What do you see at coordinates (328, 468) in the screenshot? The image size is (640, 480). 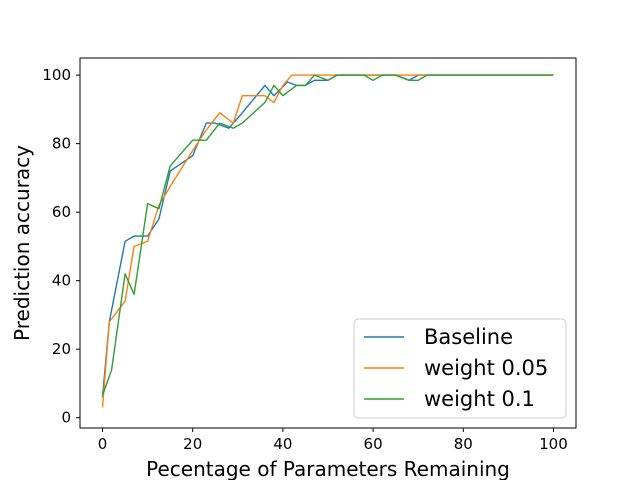 I see `x-axis-label: Pecentage of Parameters Remaining` at bounding box center [328, 468].